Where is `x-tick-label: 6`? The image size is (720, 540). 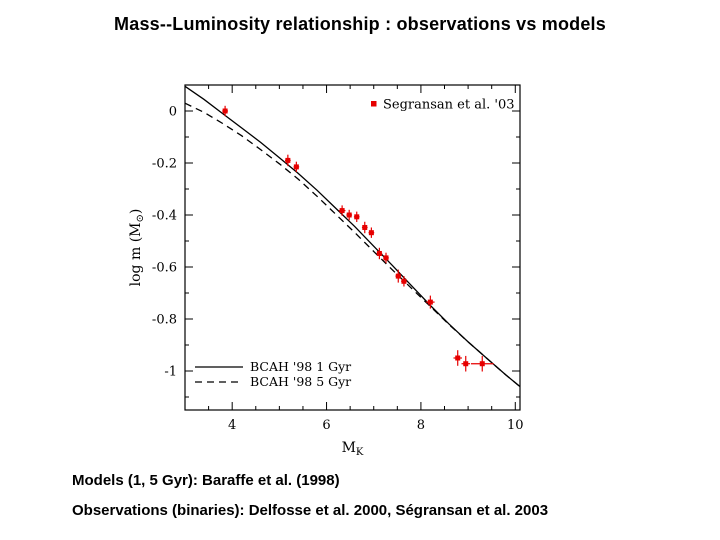
x-tick-label: 6 is located at coordinates (326, 425).